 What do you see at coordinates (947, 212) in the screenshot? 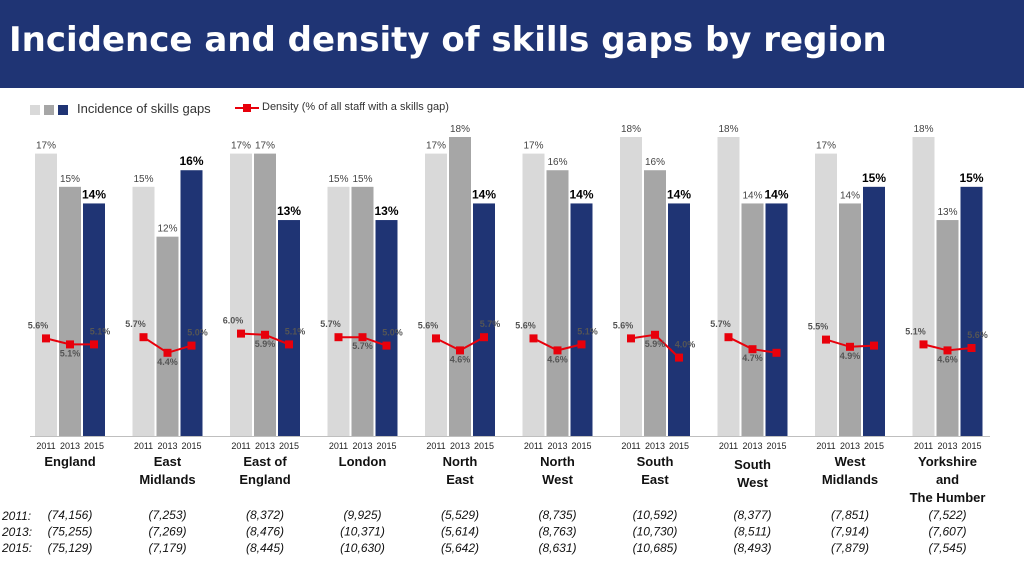
I see `bar-label-yorkshire-and-the-humber-2013: 13%` at bounding box center [947, 212].